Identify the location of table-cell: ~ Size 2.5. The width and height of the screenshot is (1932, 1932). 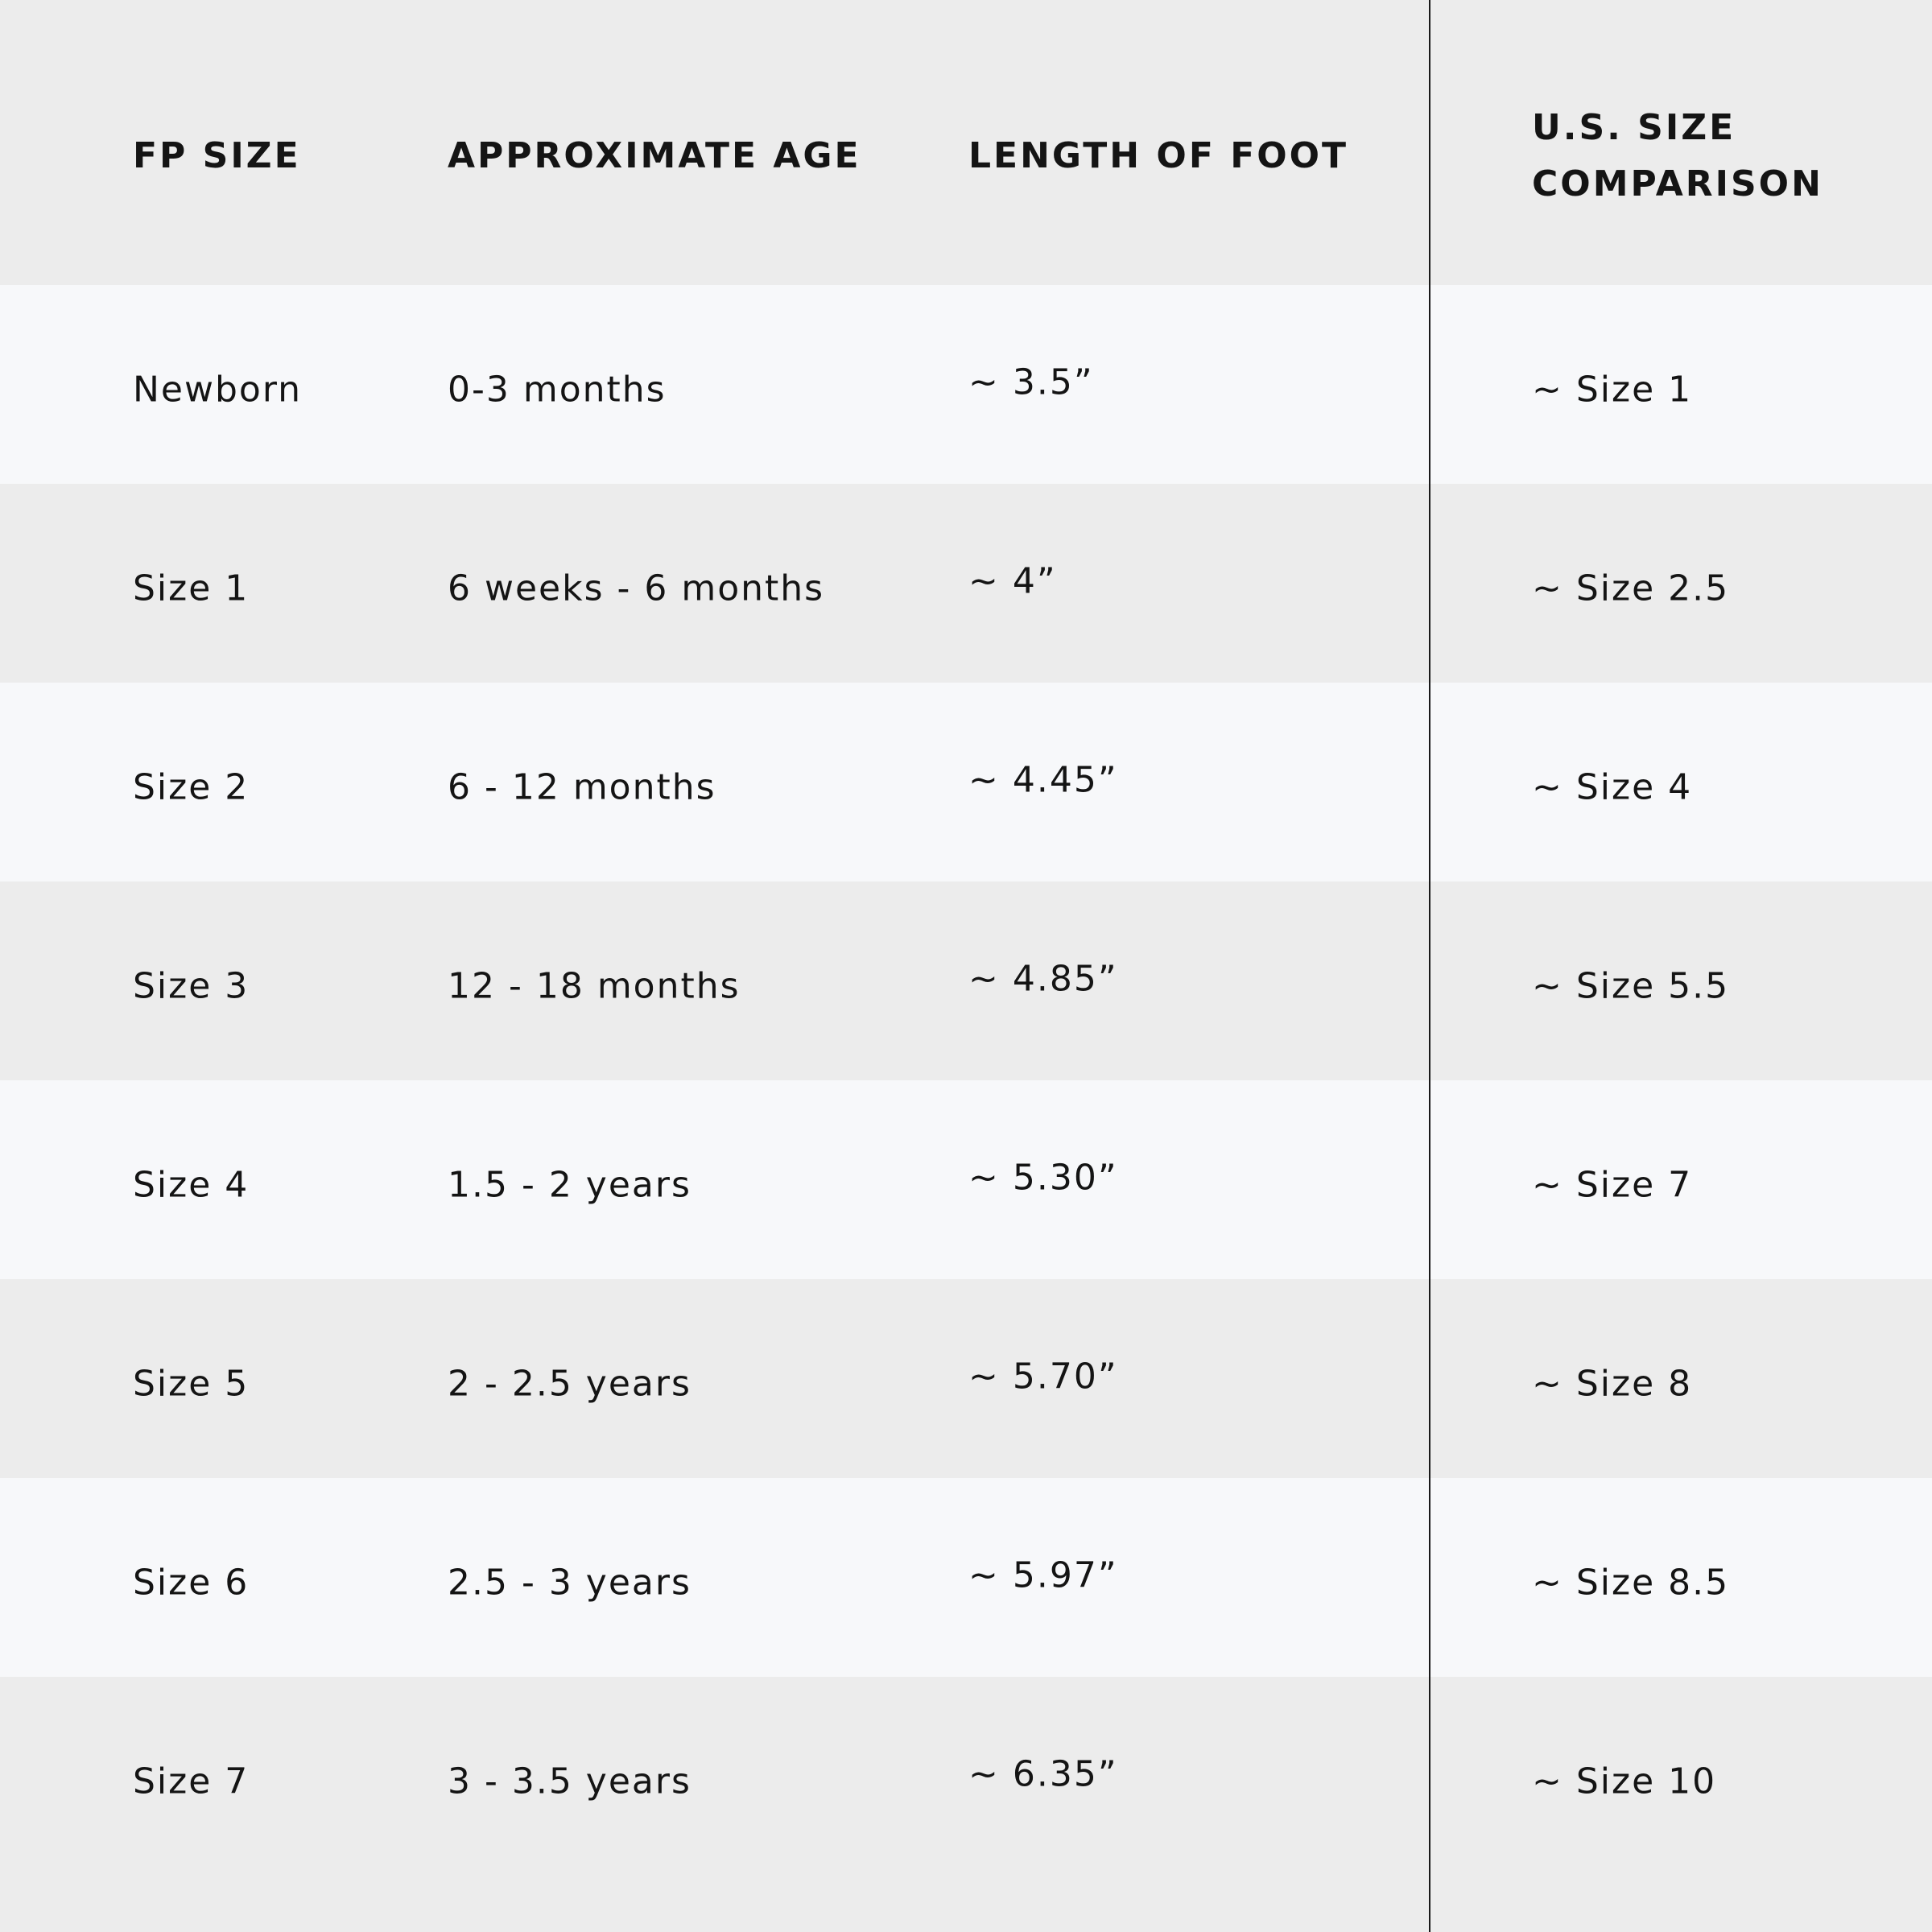
(1631, 588).